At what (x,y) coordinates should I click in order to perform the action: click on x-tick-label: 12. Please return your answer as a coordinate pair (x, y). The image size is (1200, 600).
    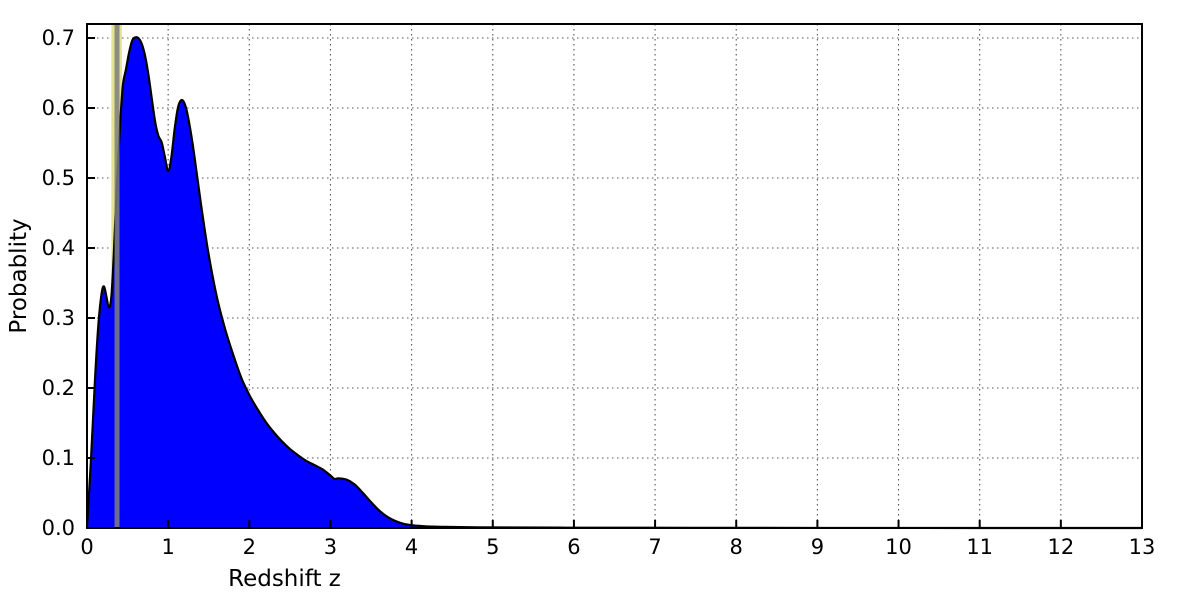
    Looking at the image, I should click on (1060, 547).